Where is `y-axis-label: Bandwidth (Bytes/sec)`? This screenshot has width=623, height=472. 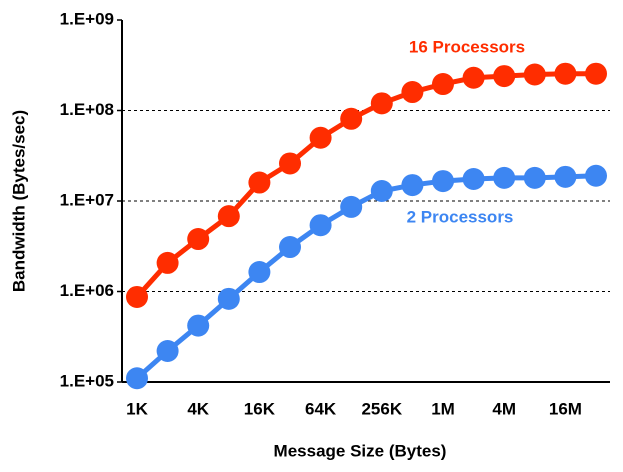
y-axis-label: Bandwidth (Bytes/sec) is located at coordinates (18, 201).